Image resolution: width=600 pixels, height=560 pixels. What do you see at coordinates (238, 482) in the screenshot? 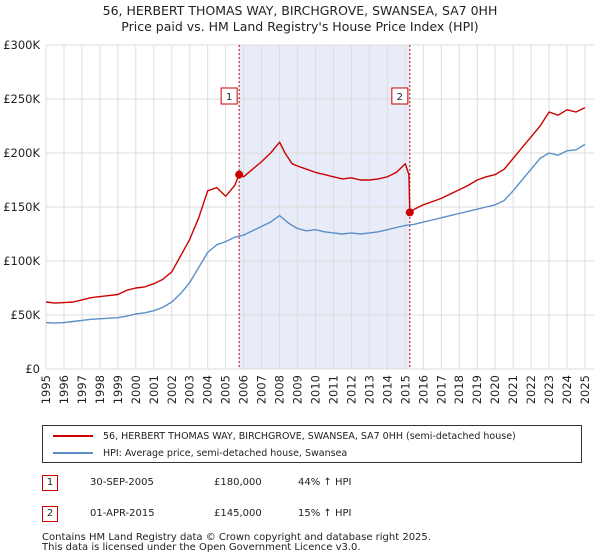
I see `sale-price: £180,000` at bounding box center [238, 482].